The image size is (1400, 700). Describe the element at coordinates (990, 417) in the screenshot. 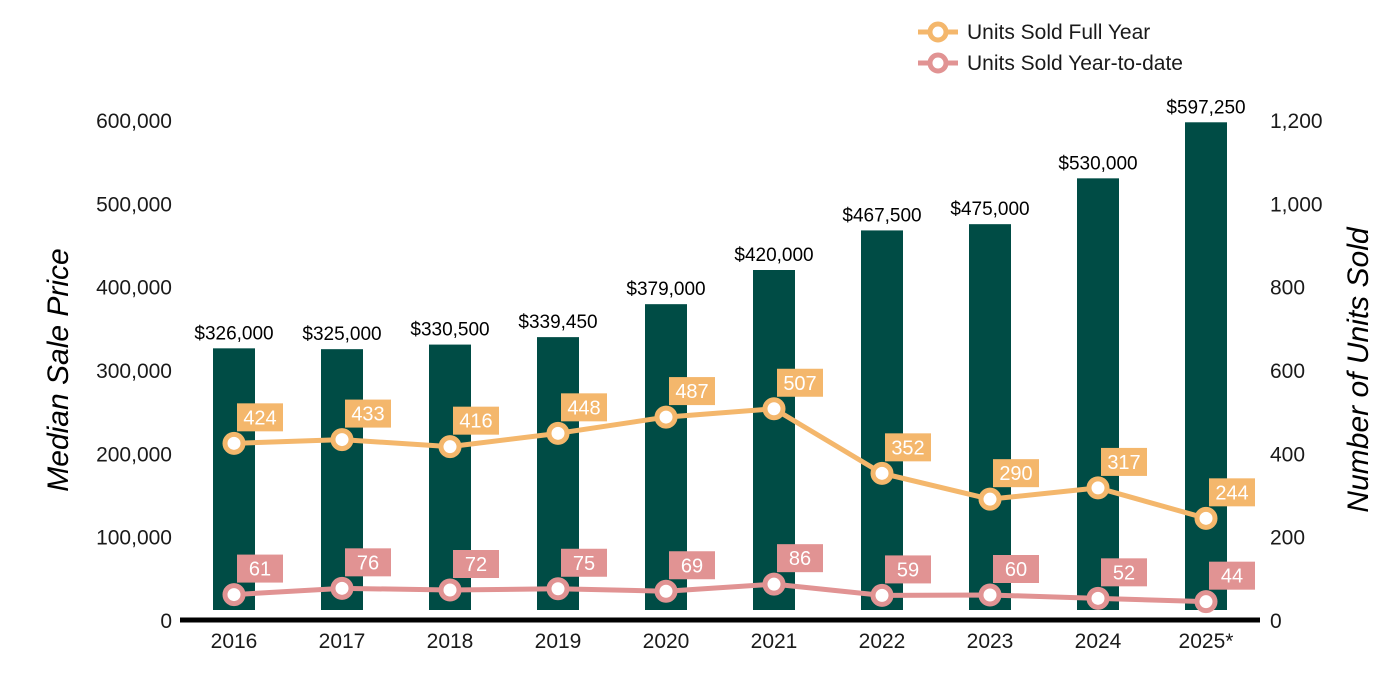

I see `bar-2023` at that location.